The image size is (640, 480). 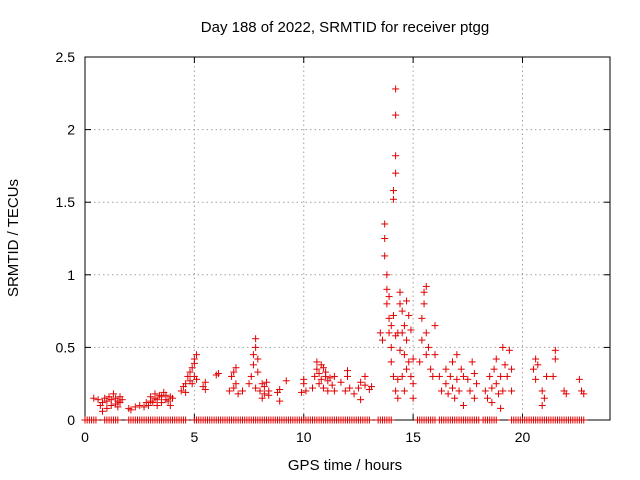 What do you see at coordinates (523, 437) in the screenshot?
I see `x-tick-label: 20` at bounding box center [523, 437].